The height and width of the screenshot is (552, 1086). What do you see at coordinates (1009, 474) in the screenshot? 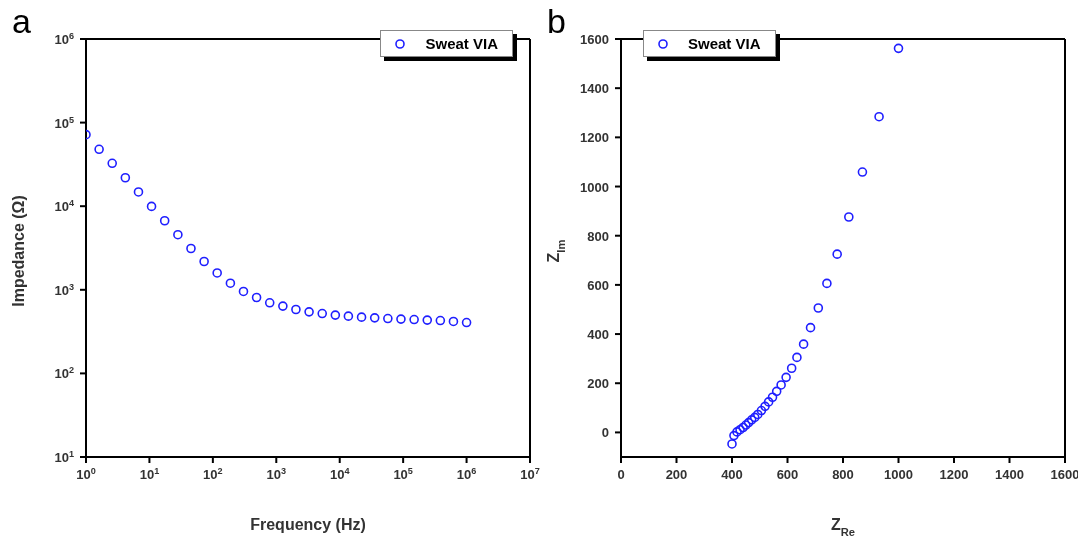
I see `x-tick-label: 1400` at bounding box center [1009, 474].